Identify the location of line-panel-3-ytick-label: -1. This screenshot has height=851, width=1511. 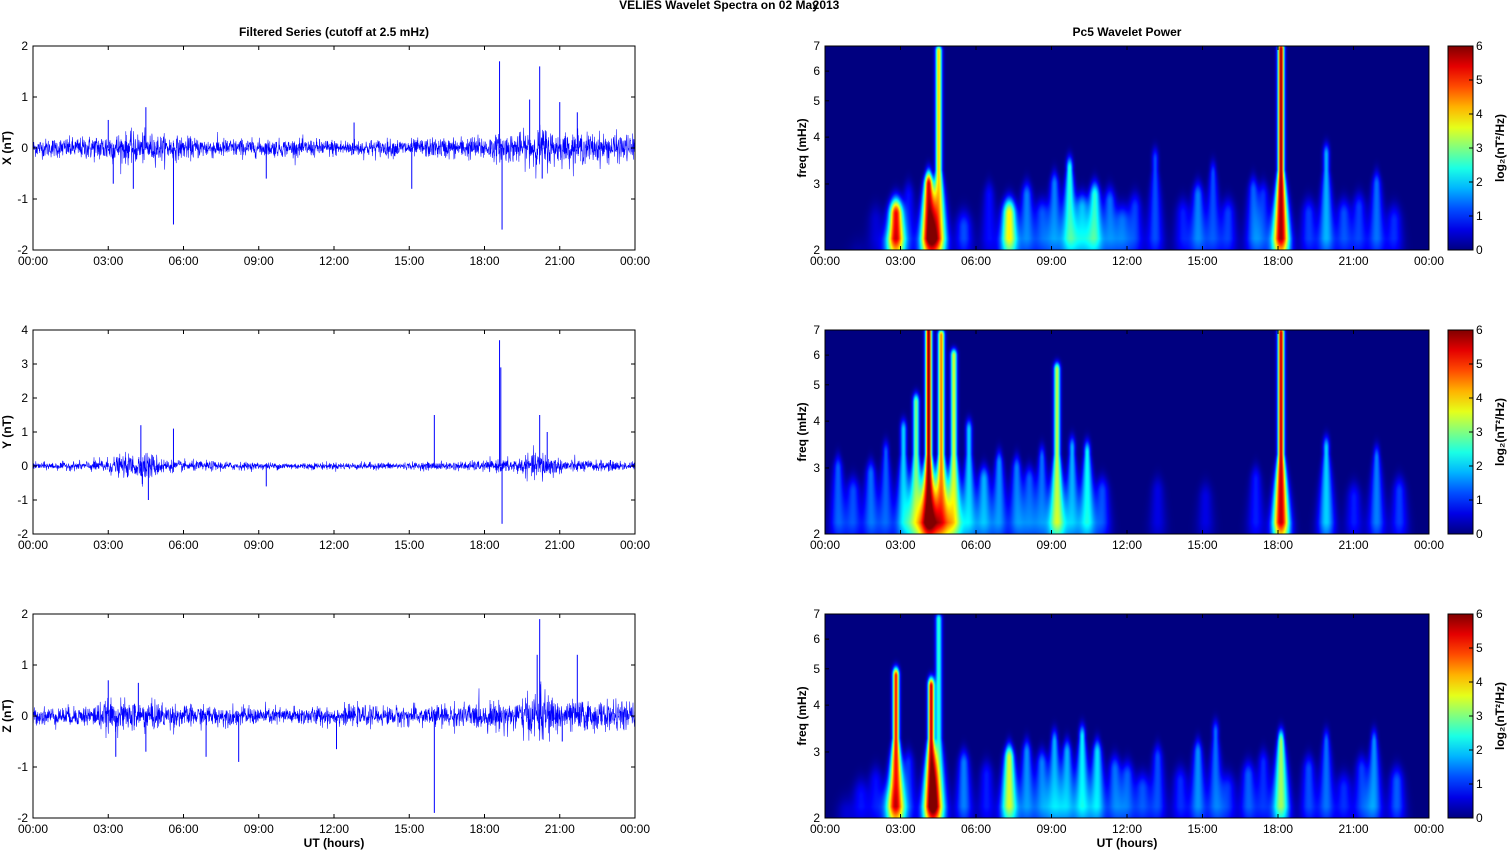
(22, 767).